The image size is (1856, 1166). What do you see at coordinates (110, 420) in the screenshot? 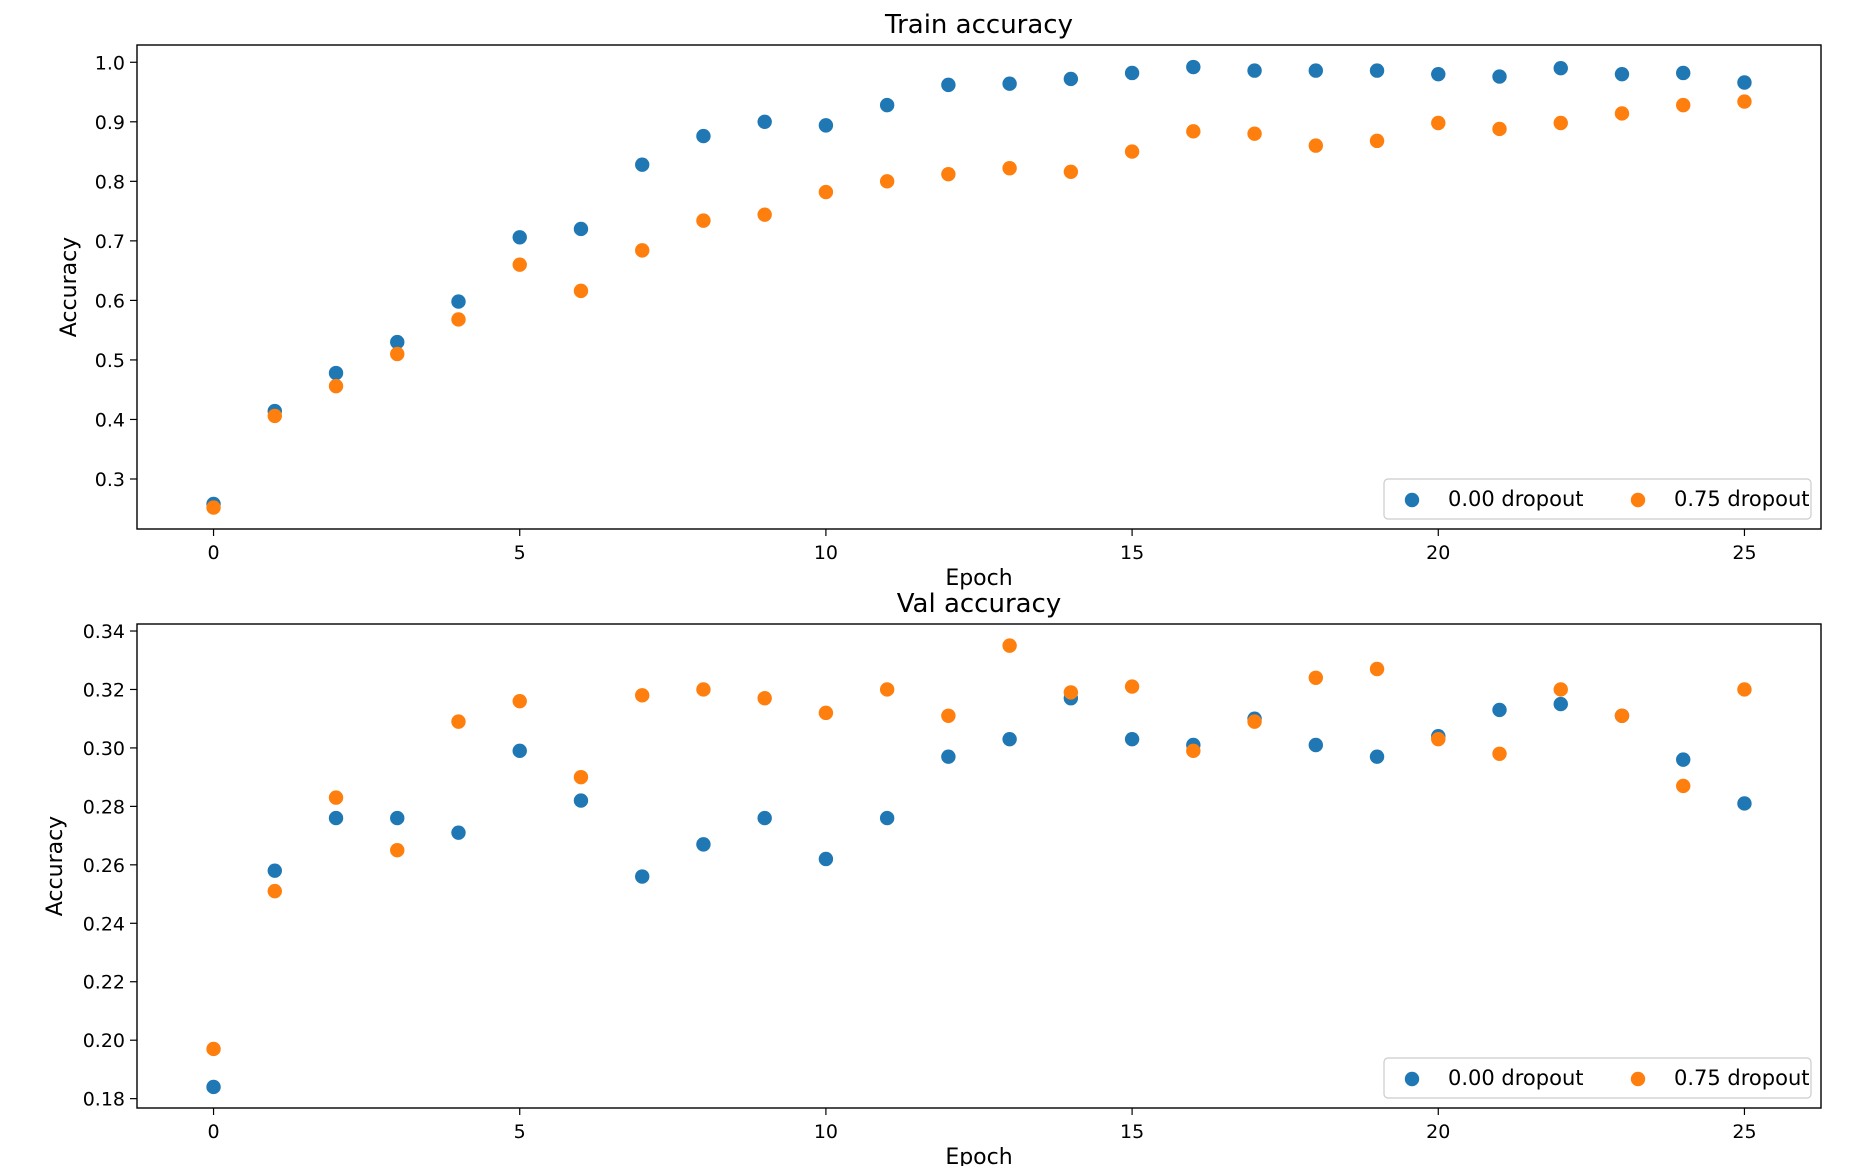
I see `y-tick-label: 0.4` at bounding box center [110, 420].